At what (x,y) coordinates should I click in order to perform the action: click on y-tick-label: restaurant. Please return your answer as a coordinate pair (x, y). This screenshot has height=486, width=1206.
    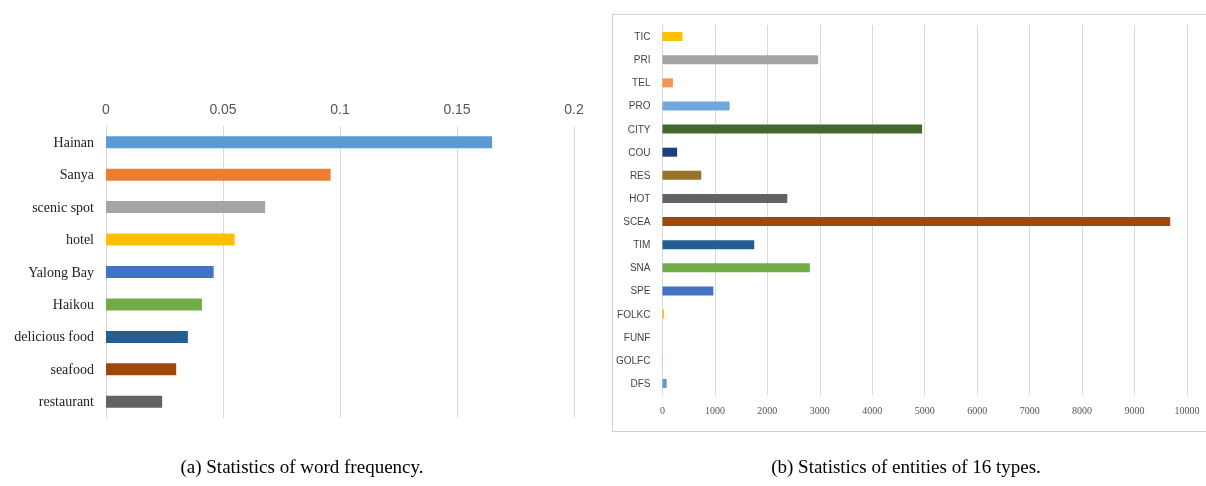
    Looking at the image, I should click on (66, 402).